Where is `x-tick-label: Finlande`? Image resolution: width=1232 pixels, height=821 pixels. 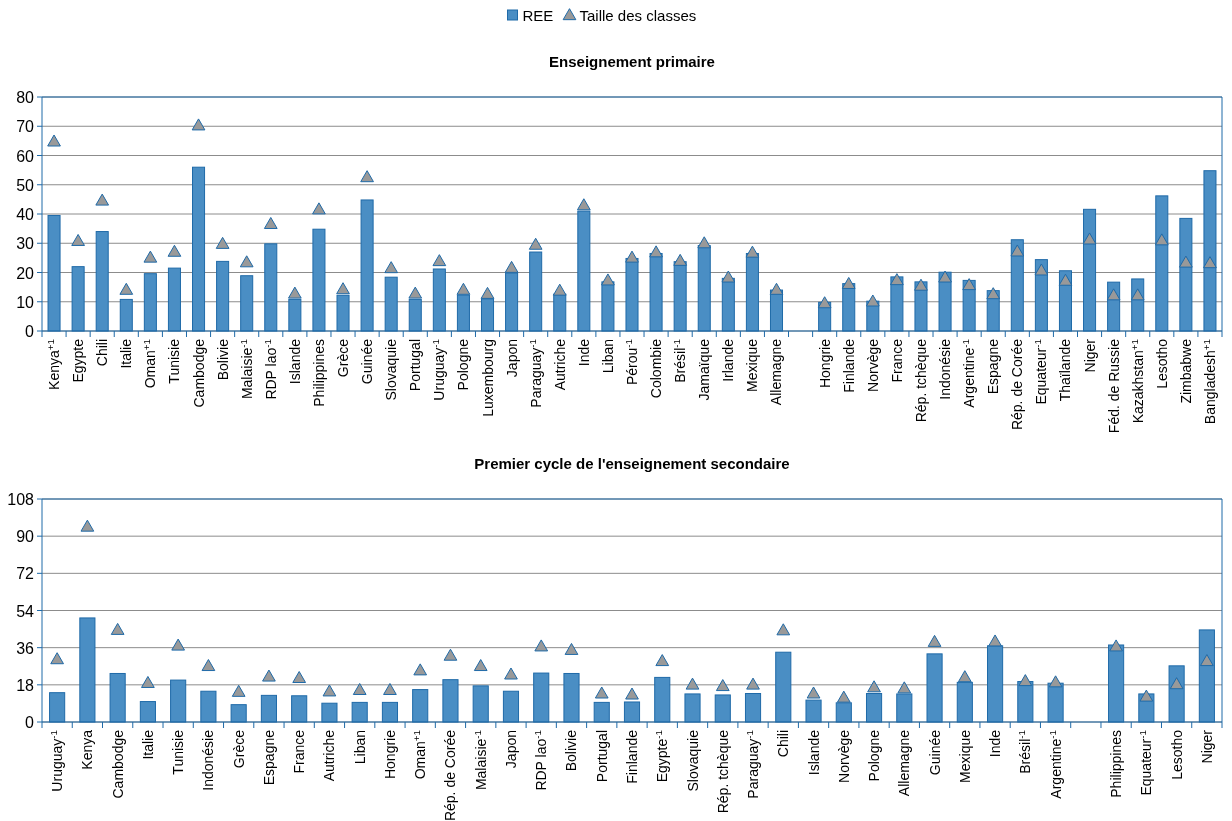
x-tick-label: Finlande is located at coordinates (632, 756).